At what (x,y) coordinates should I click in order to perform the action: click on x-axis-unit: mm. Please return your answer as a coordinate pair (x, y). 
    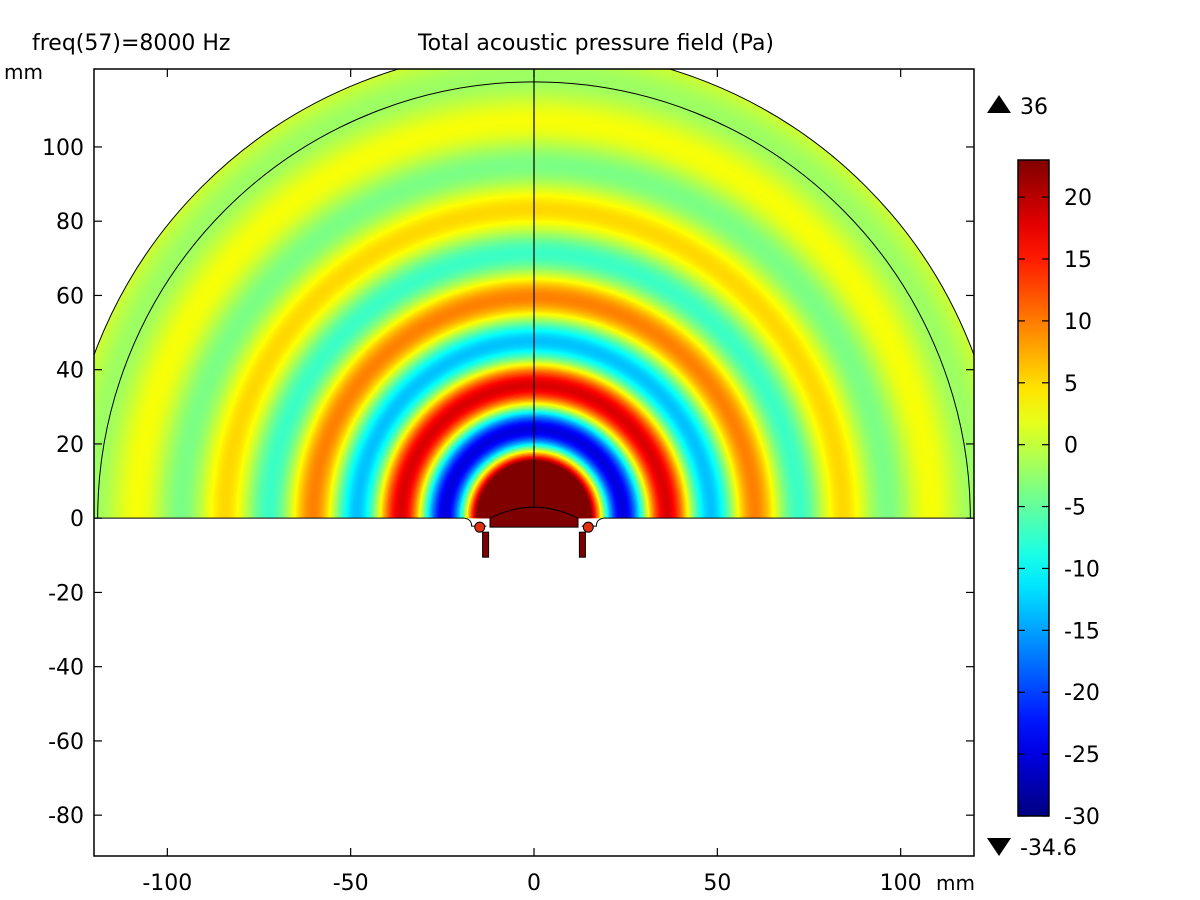
    Looking at the image, I should click on (955, 883).